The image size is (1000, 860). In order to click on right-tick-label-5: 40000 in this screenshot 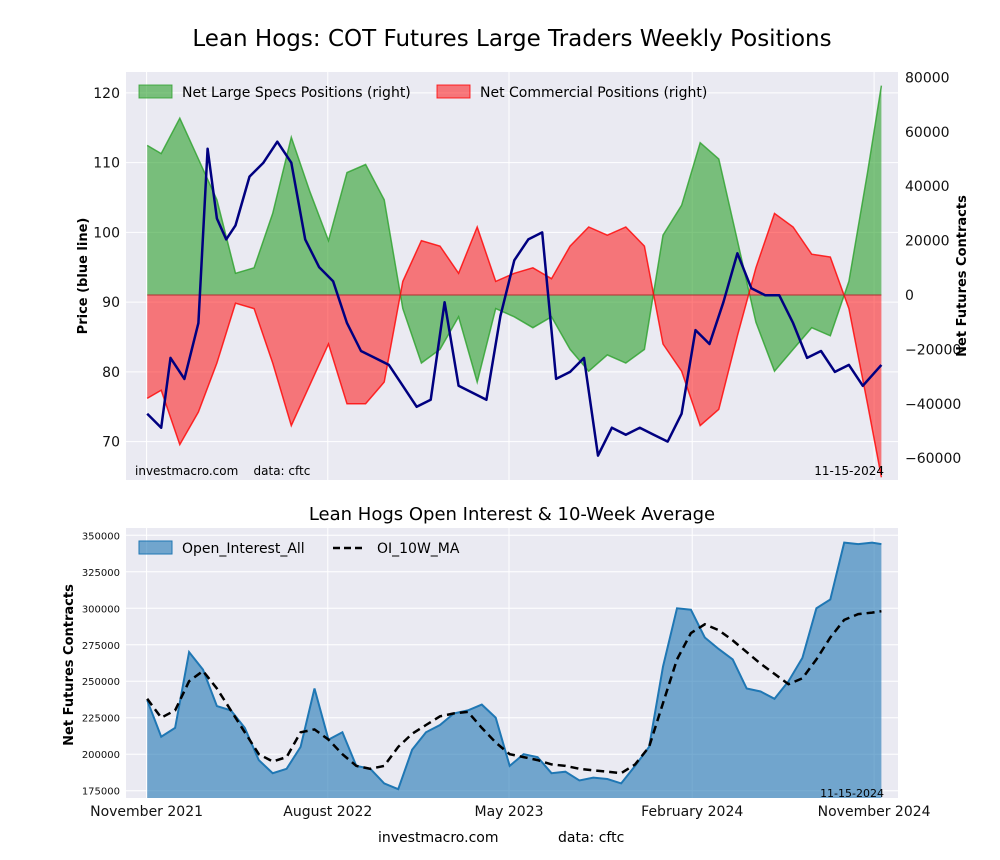, I will do `click(927, 187)`.